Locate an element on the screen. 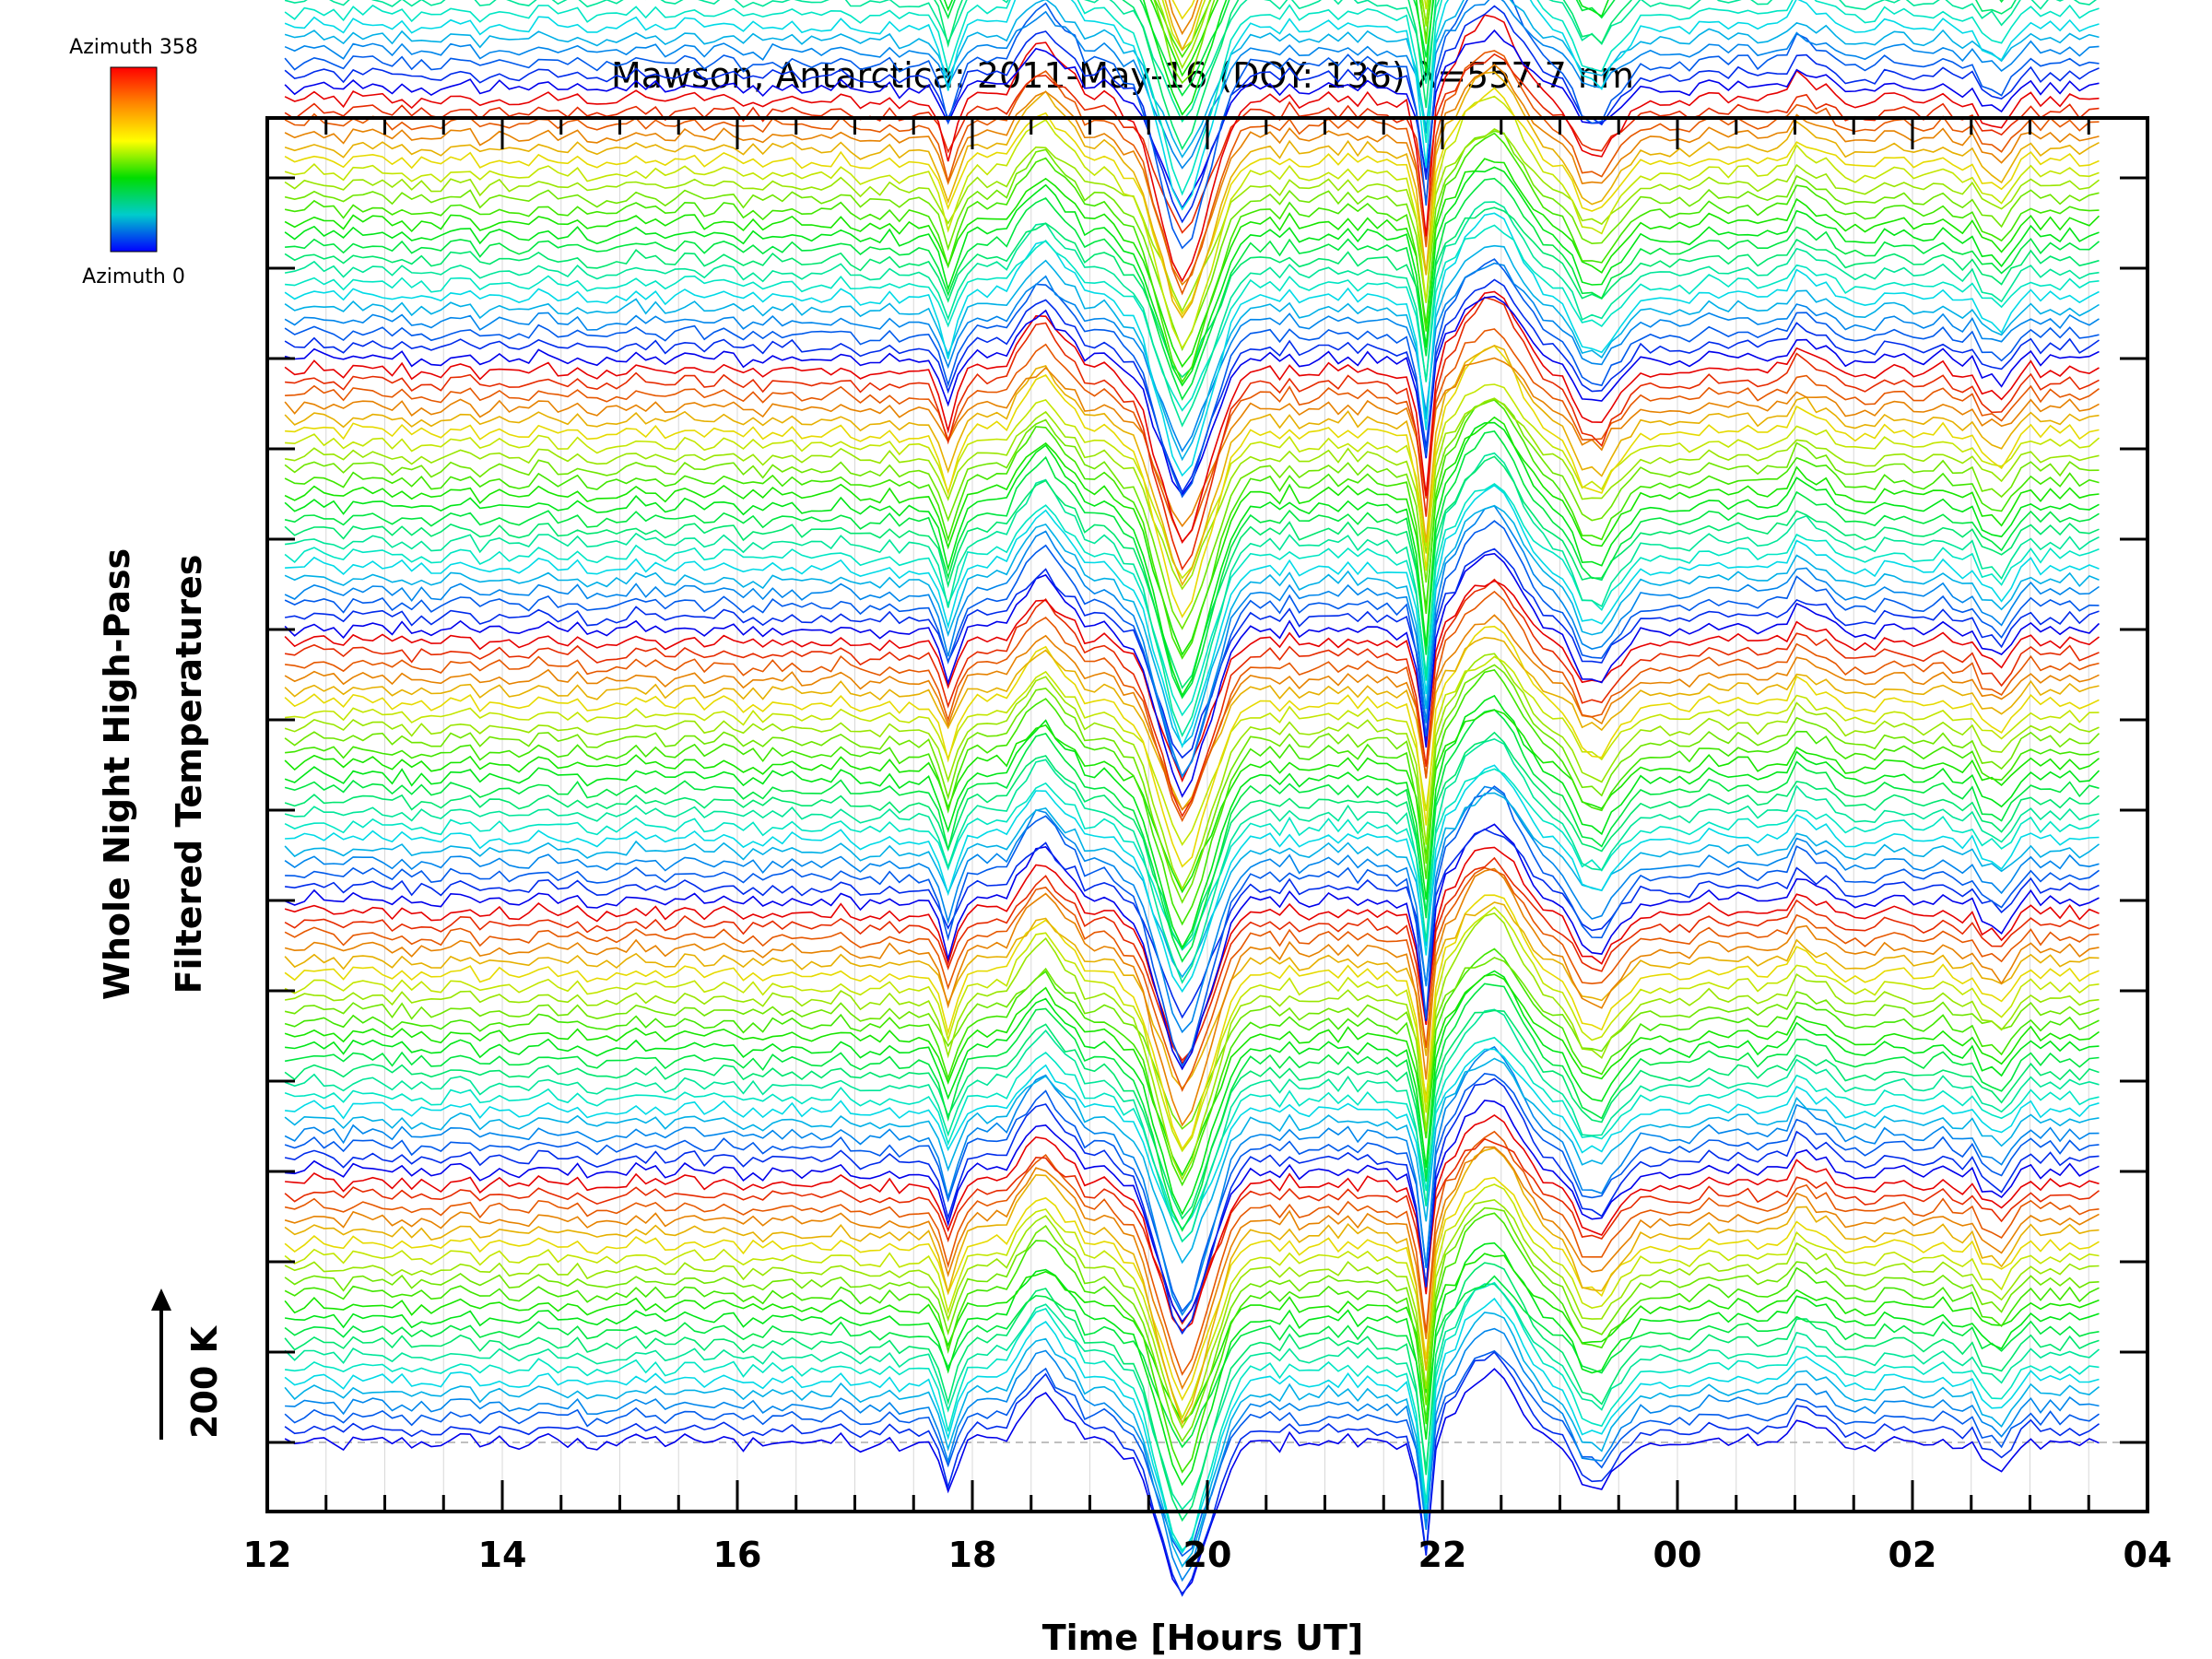 The height and width of the screenshot is (1659, 2212). x-tick-label: 12 is located at coordinates (267, 1555).